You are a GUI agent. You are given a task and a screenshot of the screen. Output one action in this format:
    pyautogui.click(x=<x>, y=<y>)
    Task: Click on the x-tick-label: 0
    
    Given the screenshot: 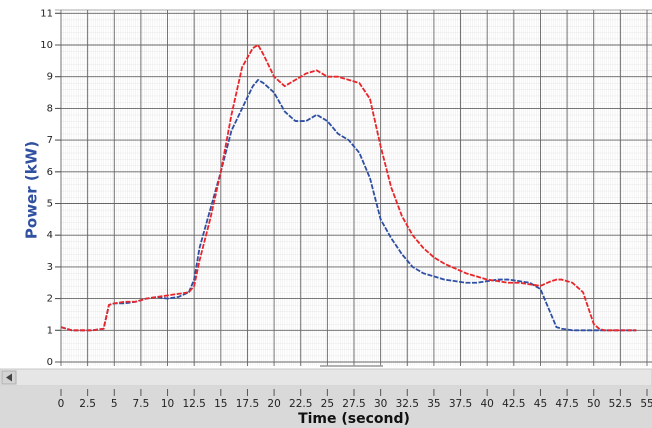 What is the action you would take?
    pyautogui.click(x=61, y=404)
    